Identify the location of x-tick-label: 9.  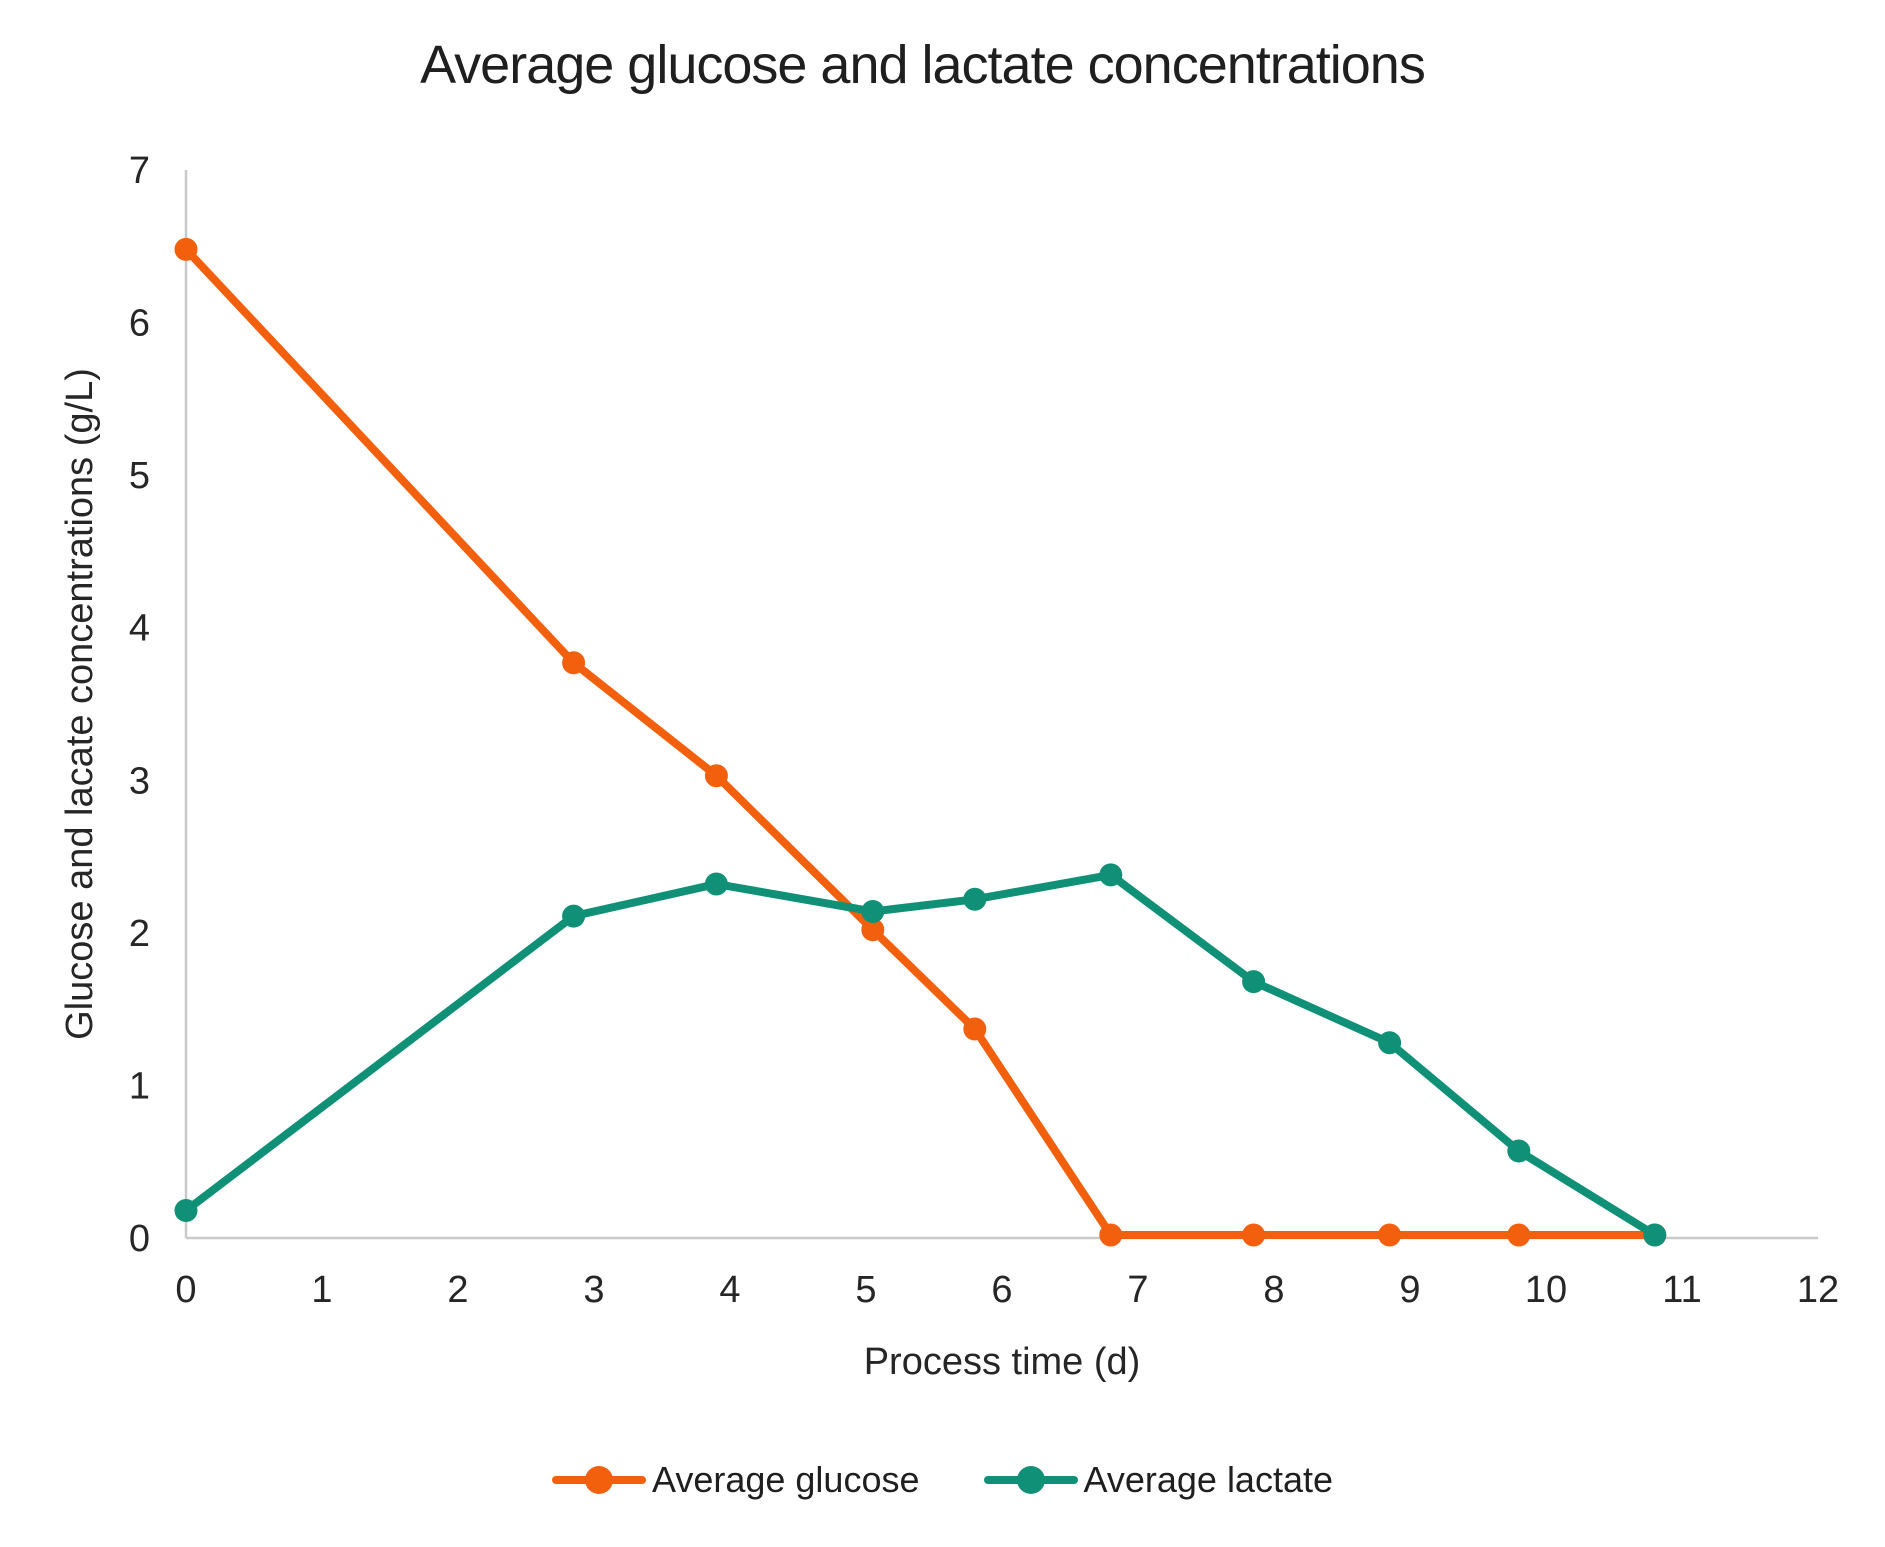
(1409, 1290).